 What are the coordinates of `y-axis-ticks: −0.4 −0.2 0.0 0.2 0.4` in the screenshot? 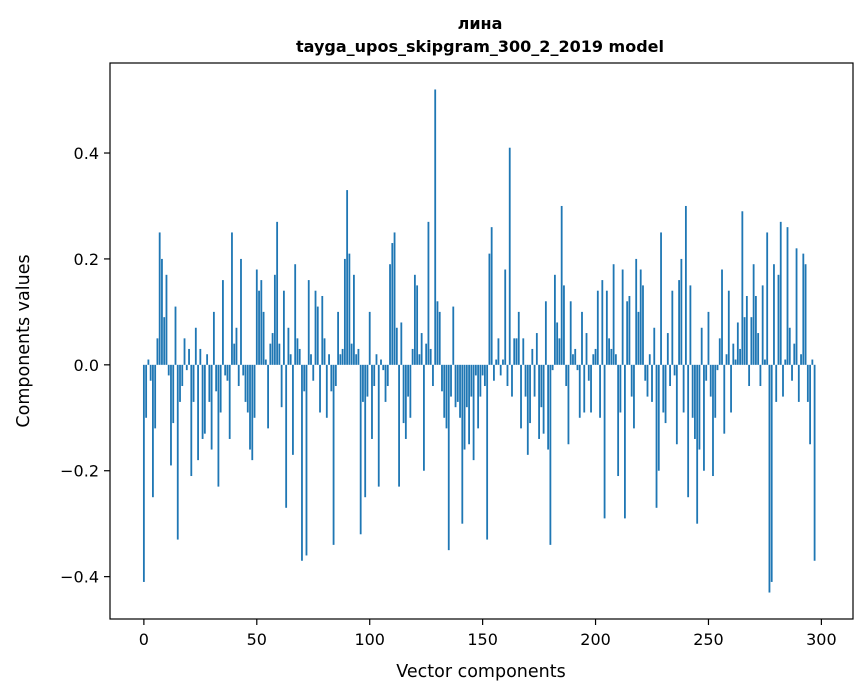 It's located at (85, 365).